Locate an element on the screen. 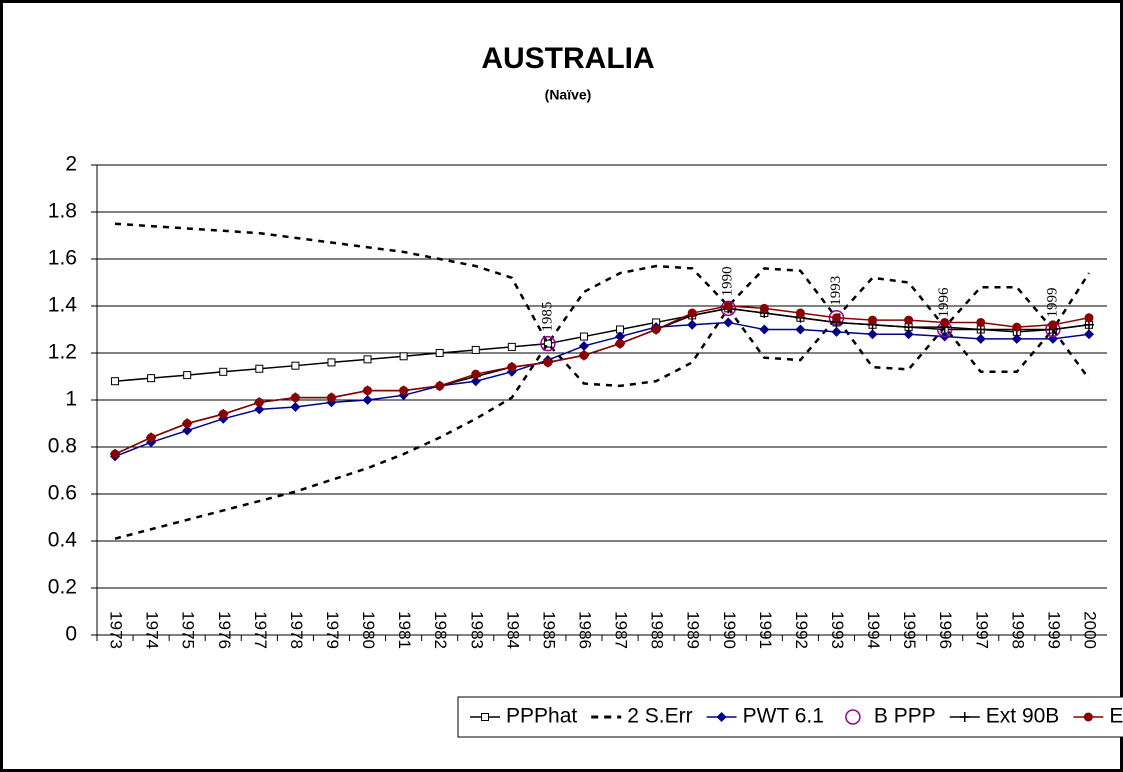 The image size is (1123, 772). x-tick-label: 1982 is located at coordinates (440, 630).